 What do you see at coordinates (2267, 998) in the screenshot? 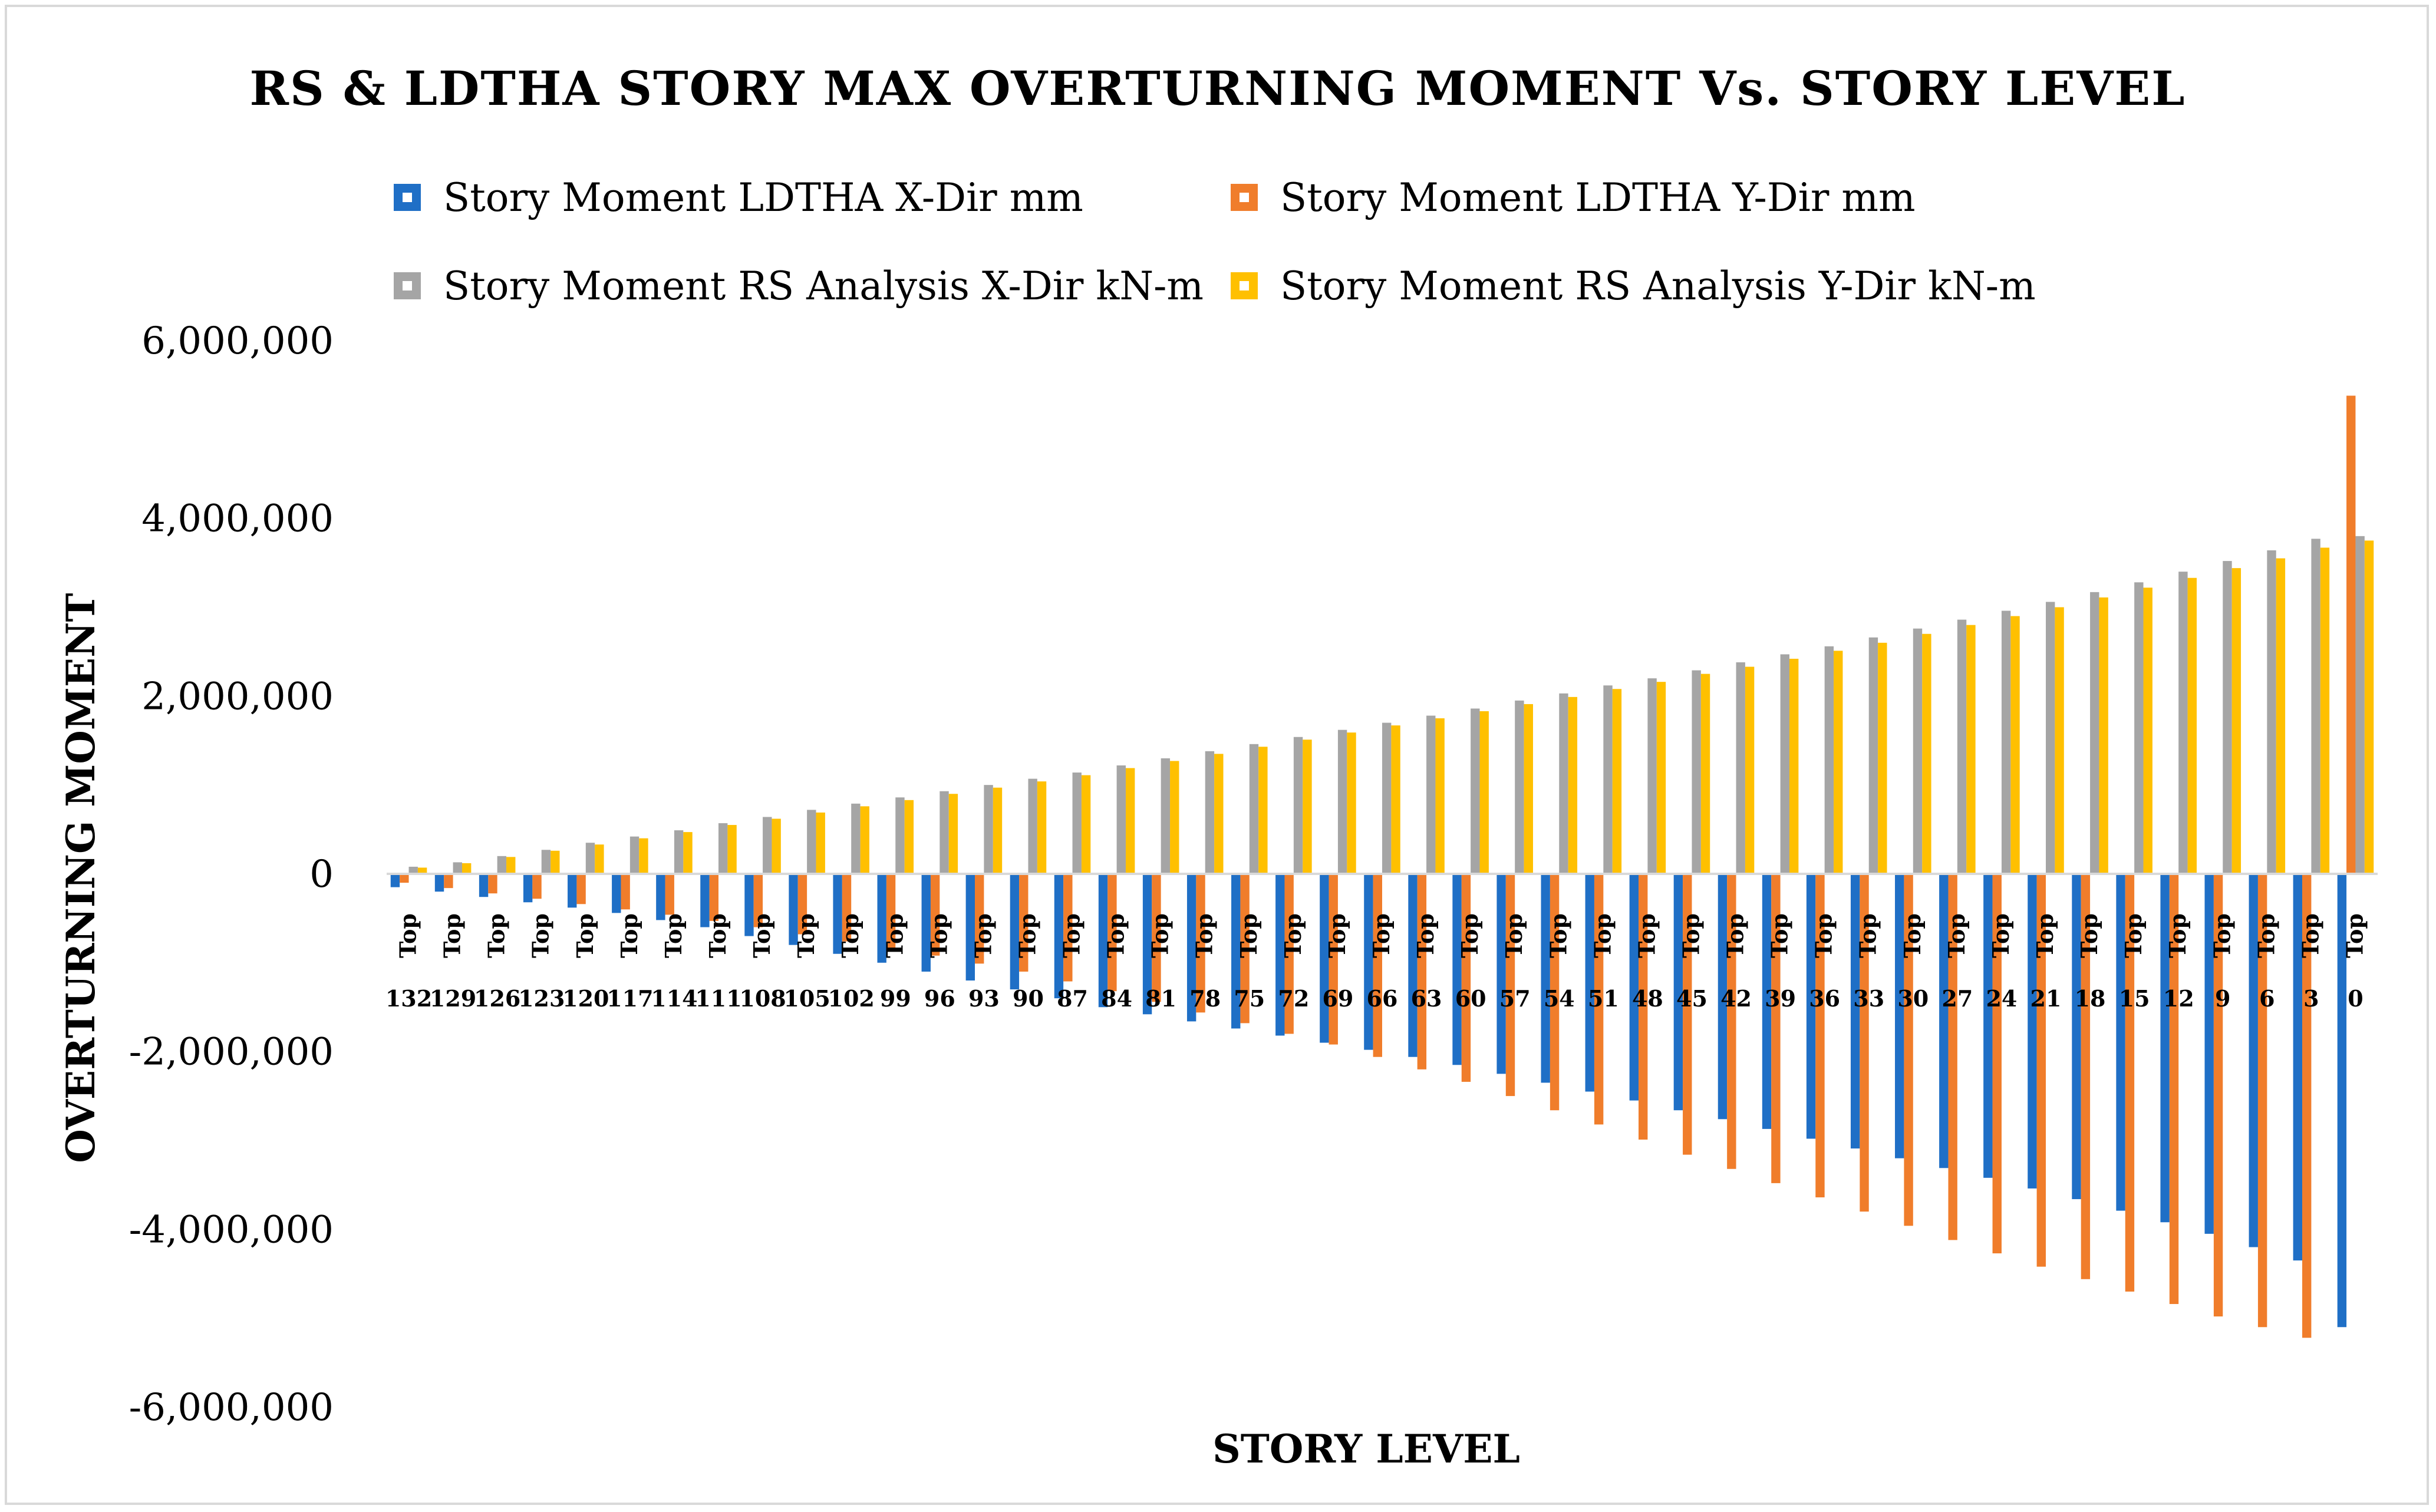
I see `x-tick-label: 6` at bounding box center [2267, 998].